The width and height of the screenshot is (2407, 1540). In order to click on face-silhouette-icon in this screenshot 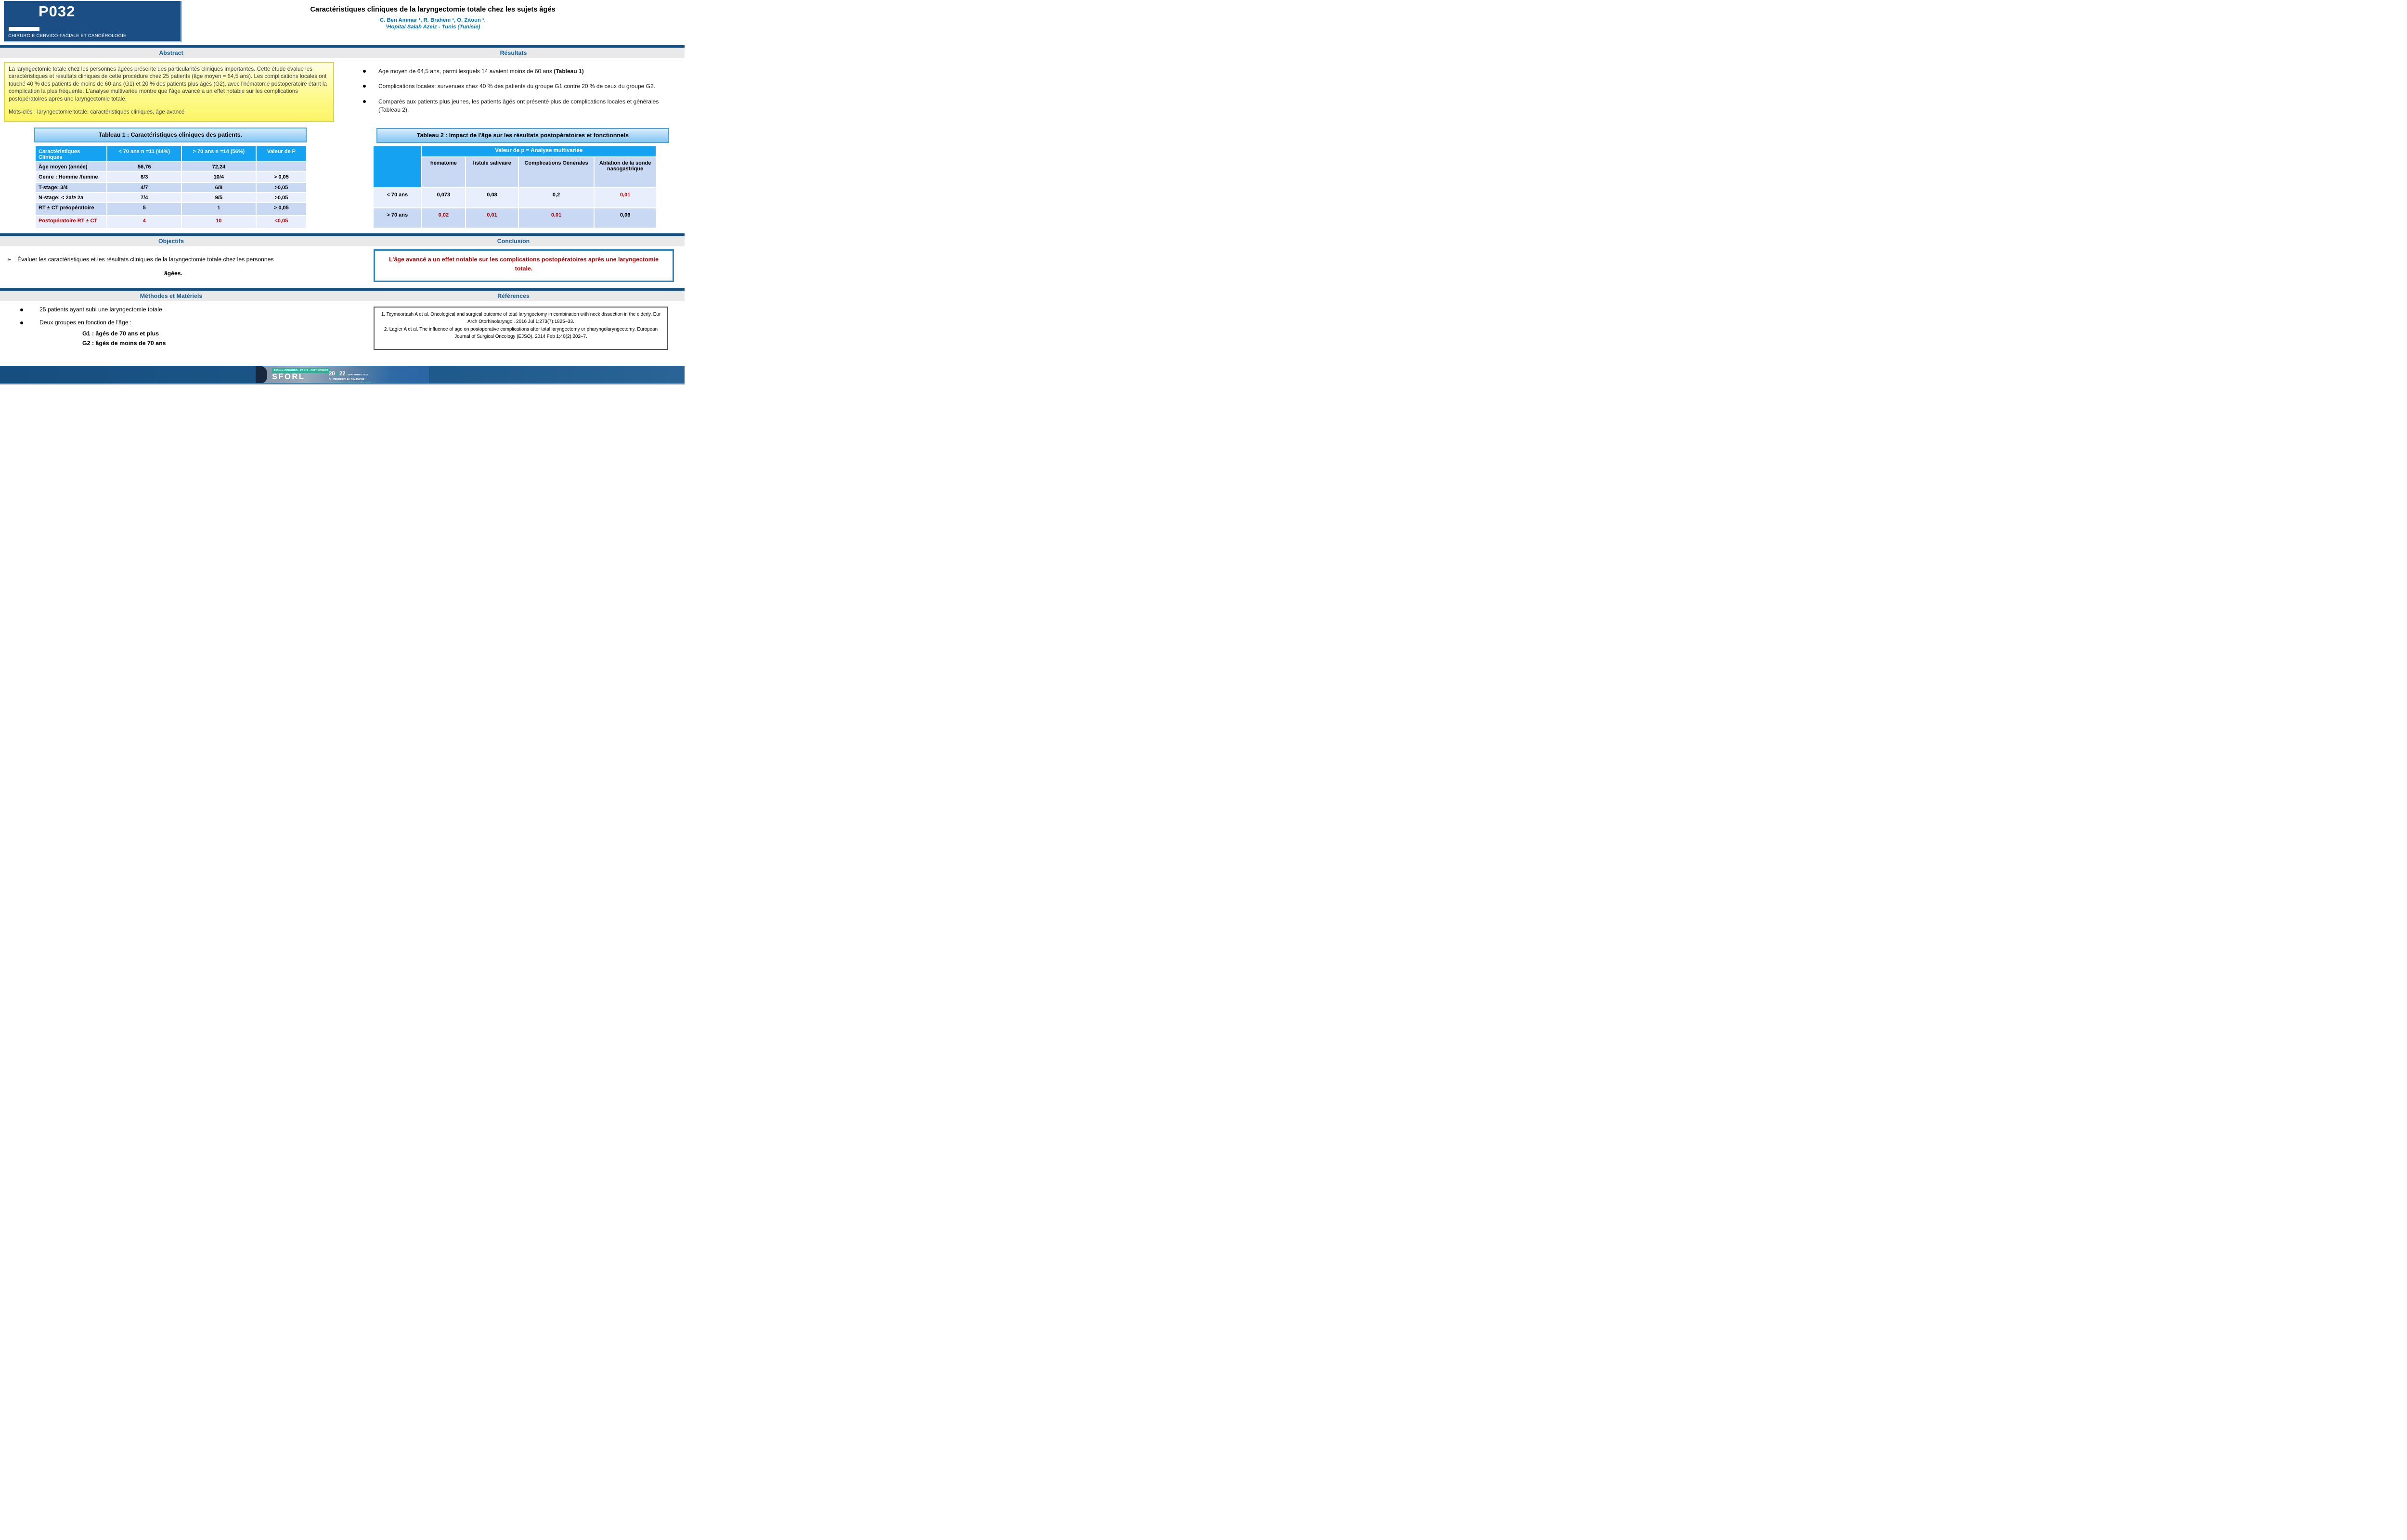, I will do `click(261, 374)`.